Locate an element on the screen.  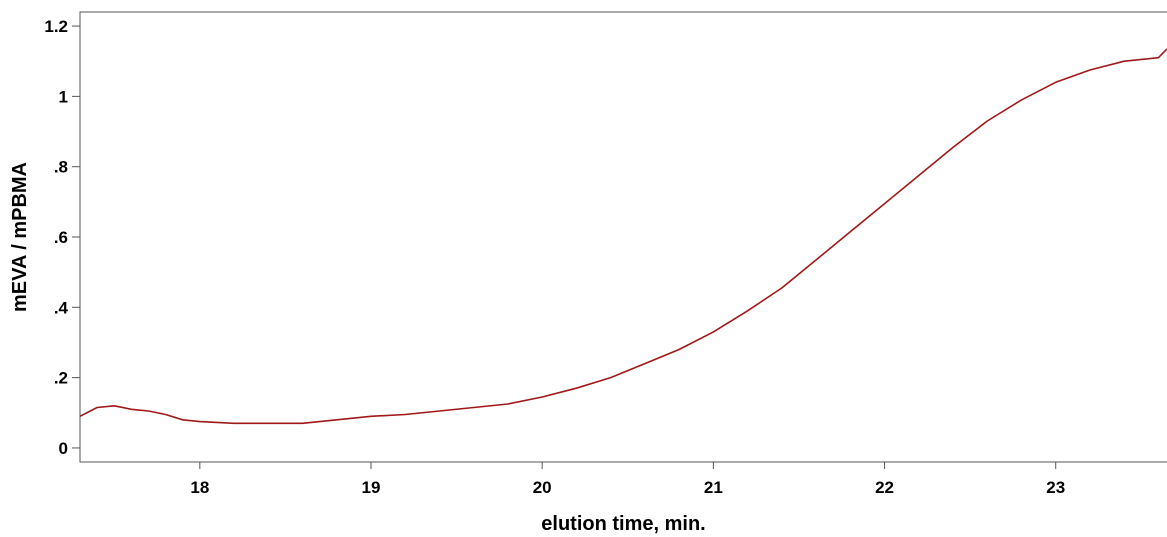
y-tick-label: .2 is located at coordinates (61, 378).